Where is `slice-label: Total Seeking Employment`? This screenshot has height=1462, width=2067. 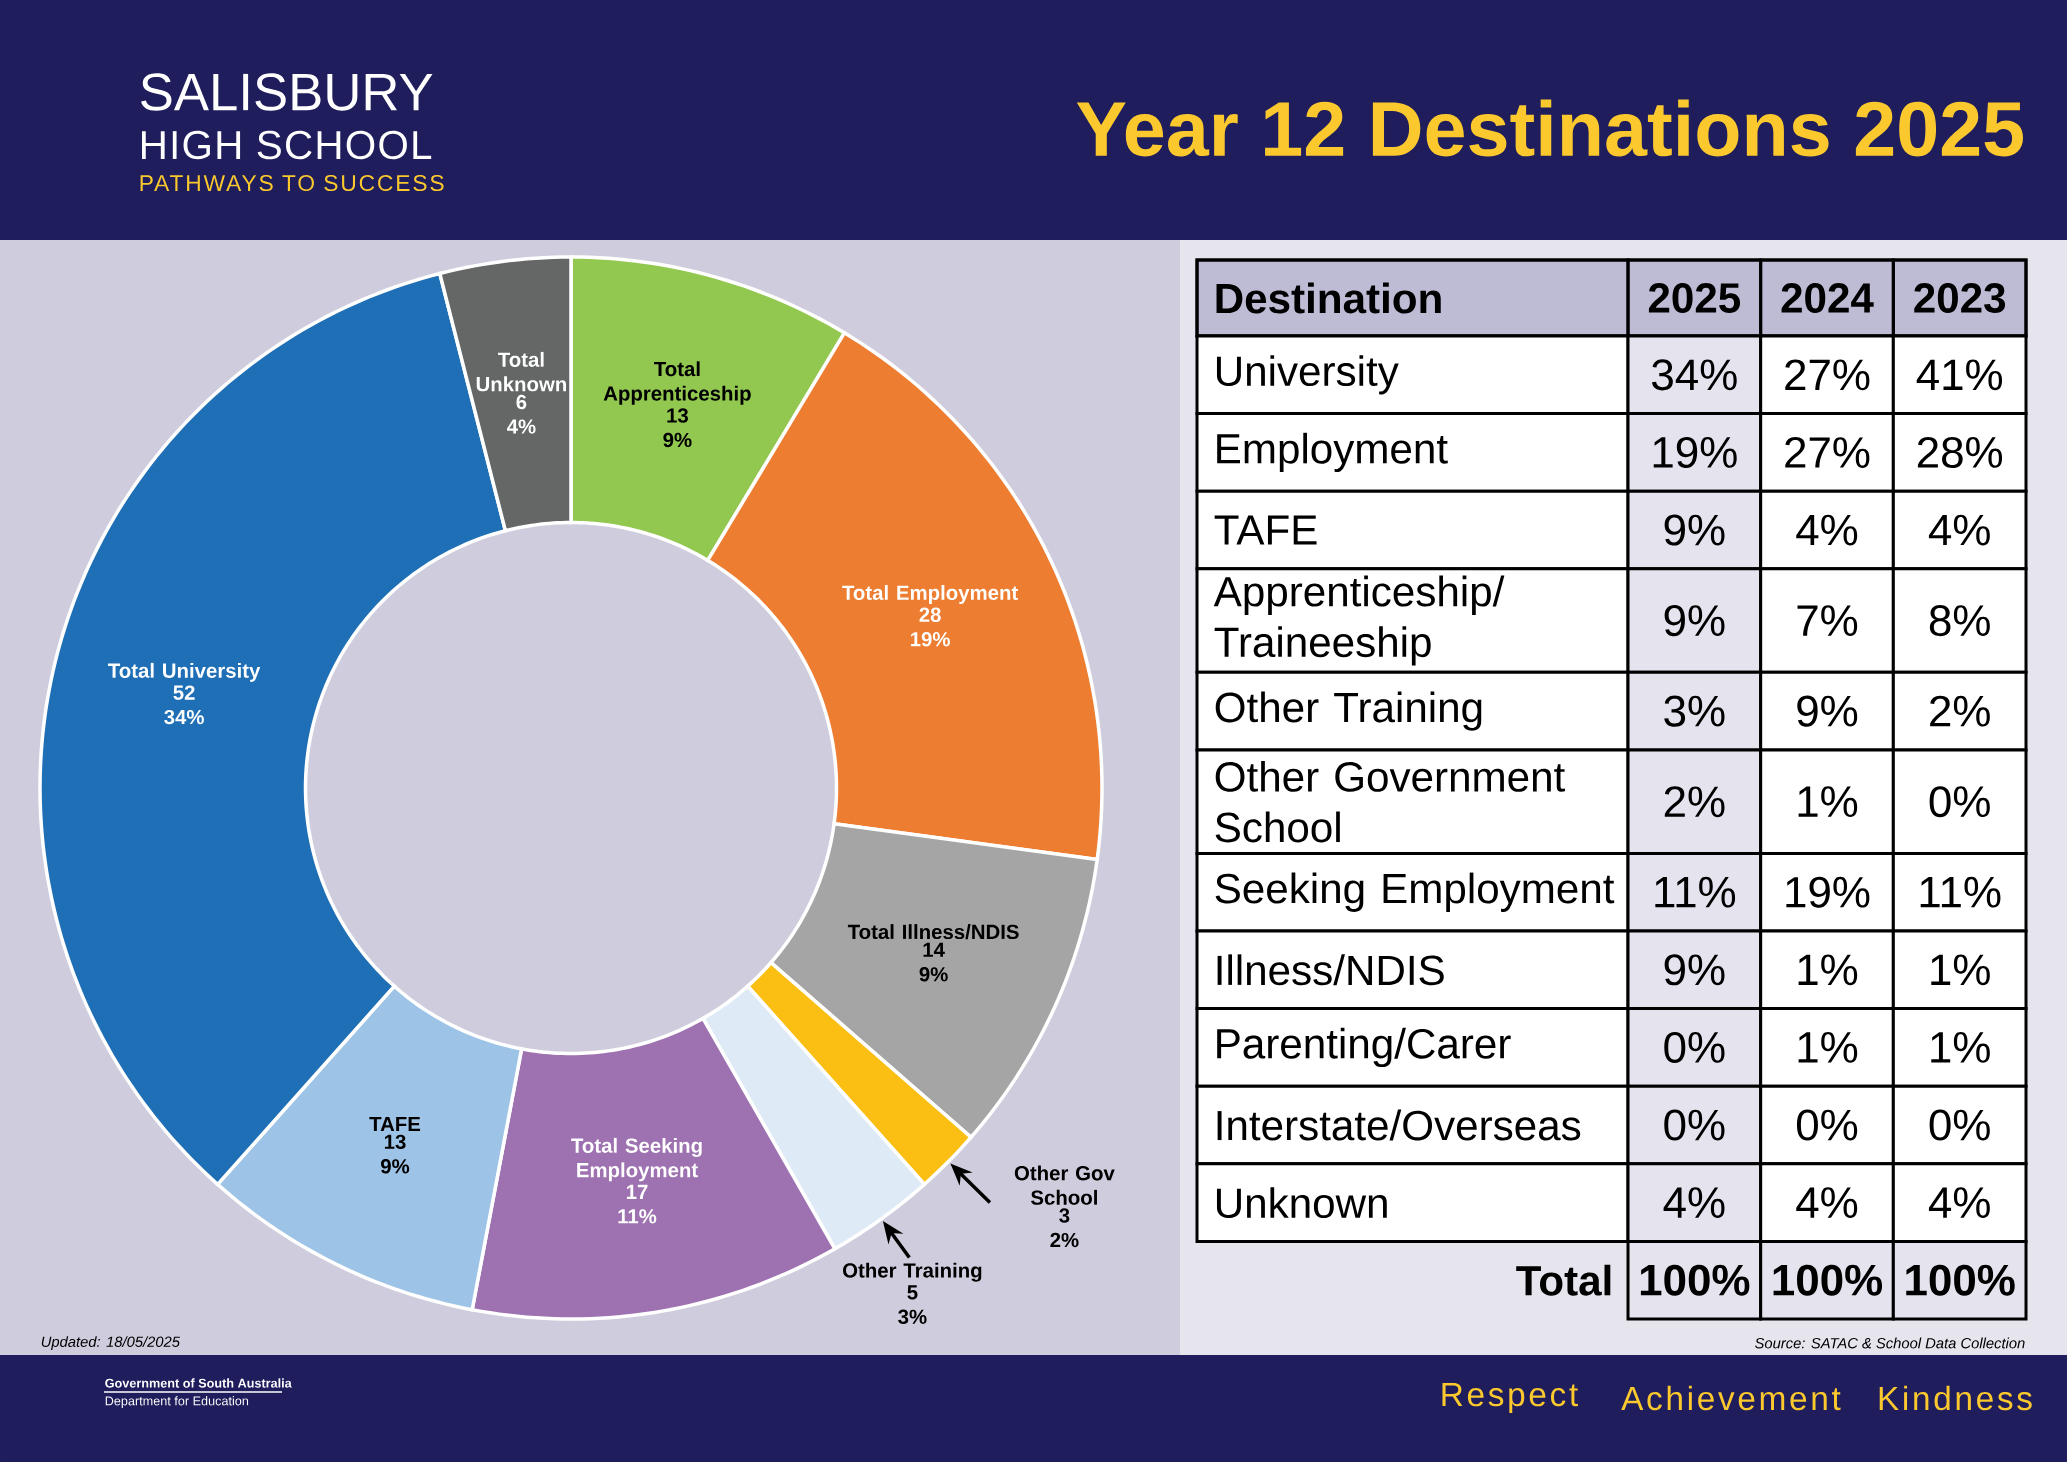 slice-label: Total Seeking Employment is located at coordinates (636, 1159).